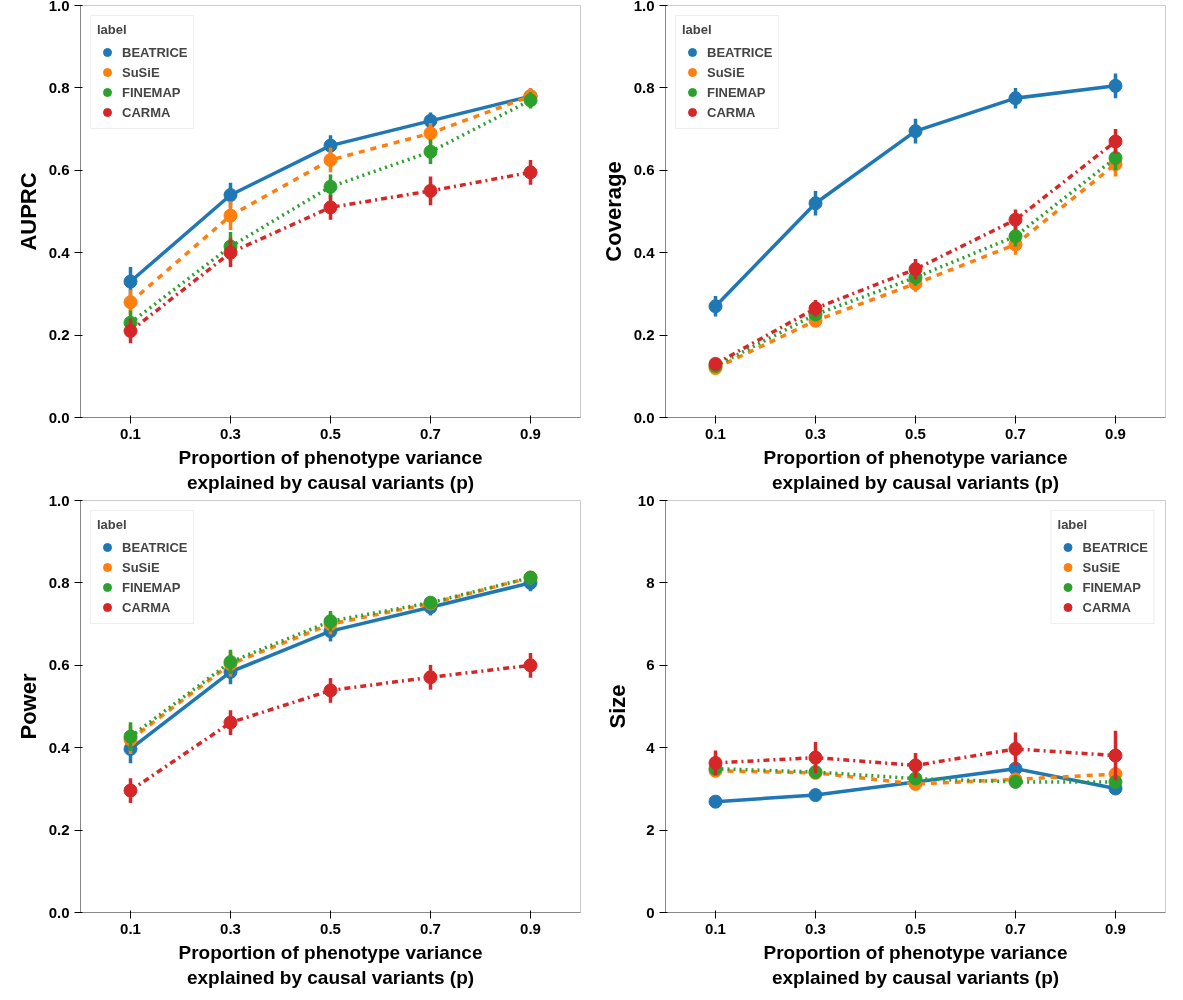 This screenshot has height=1000, width=1183. Describe the element at coordinates (613, 211) in the screenshot. I see `y-axis-title: Coverage` at that location.